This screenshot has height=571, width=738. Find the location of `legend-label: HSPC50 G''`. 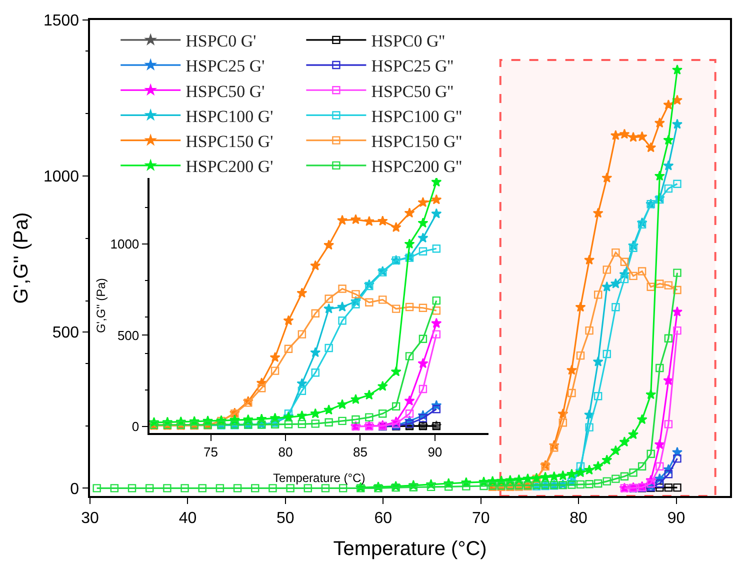

legend-label: HSPC50 G'' is located at coordinates (412, 91).